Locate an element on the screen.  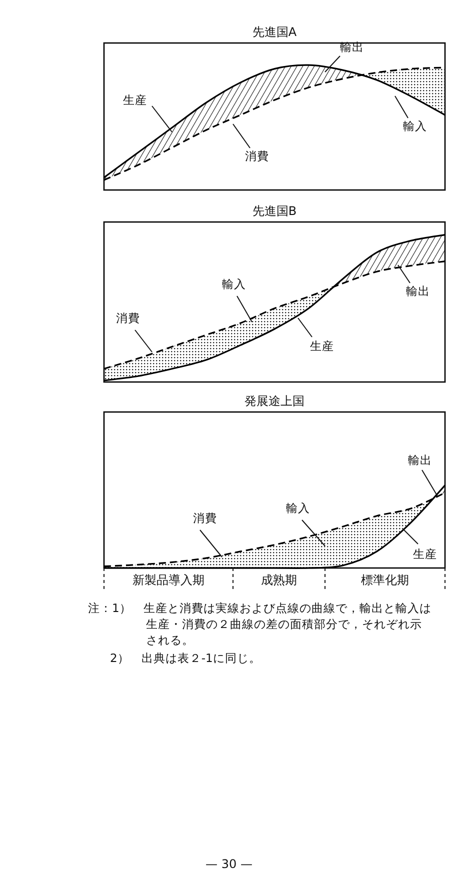
page-number: — 30 — is located at coordinates (229, 864).